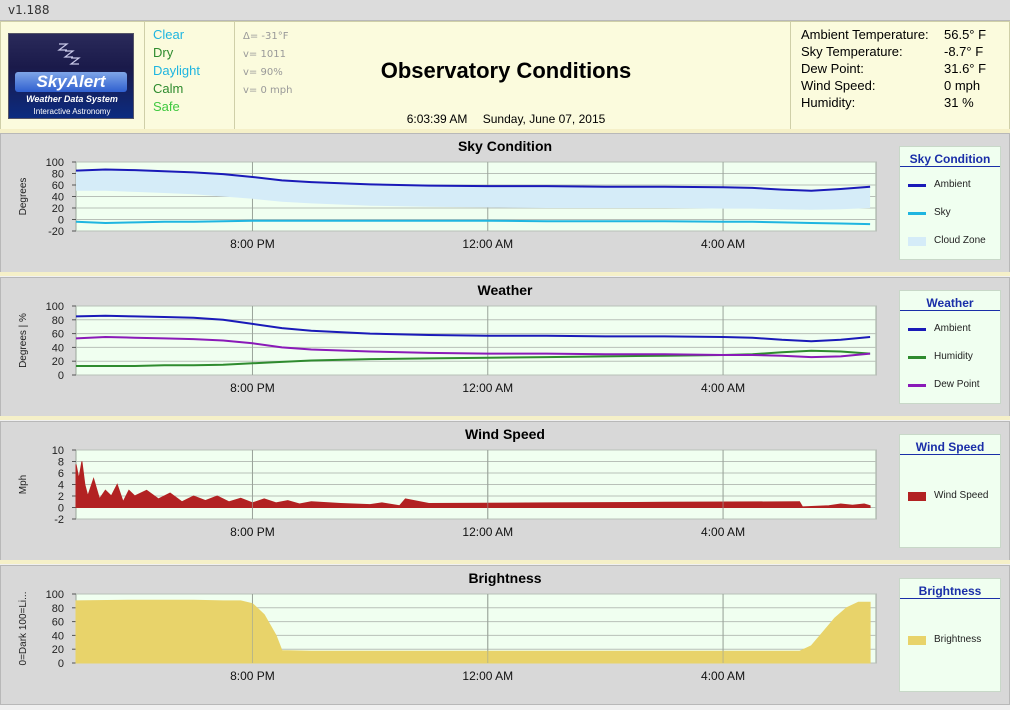 This screenshot has width=1010, height=710. I want to click on chart-title: Sky Condition, so click(505, 146).